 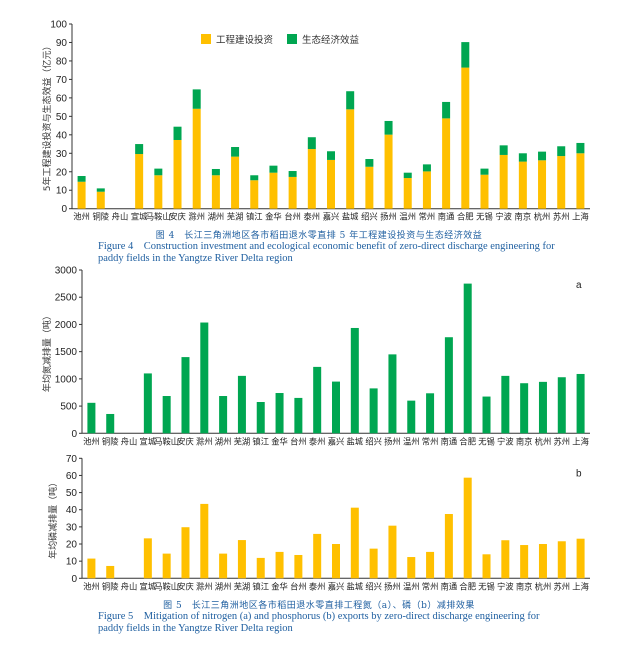 What do you see at coordinates (467, 586) in the screenshot?
I see `fig5b-x-tick-label: 合肥` at bounding box center [467, 586].